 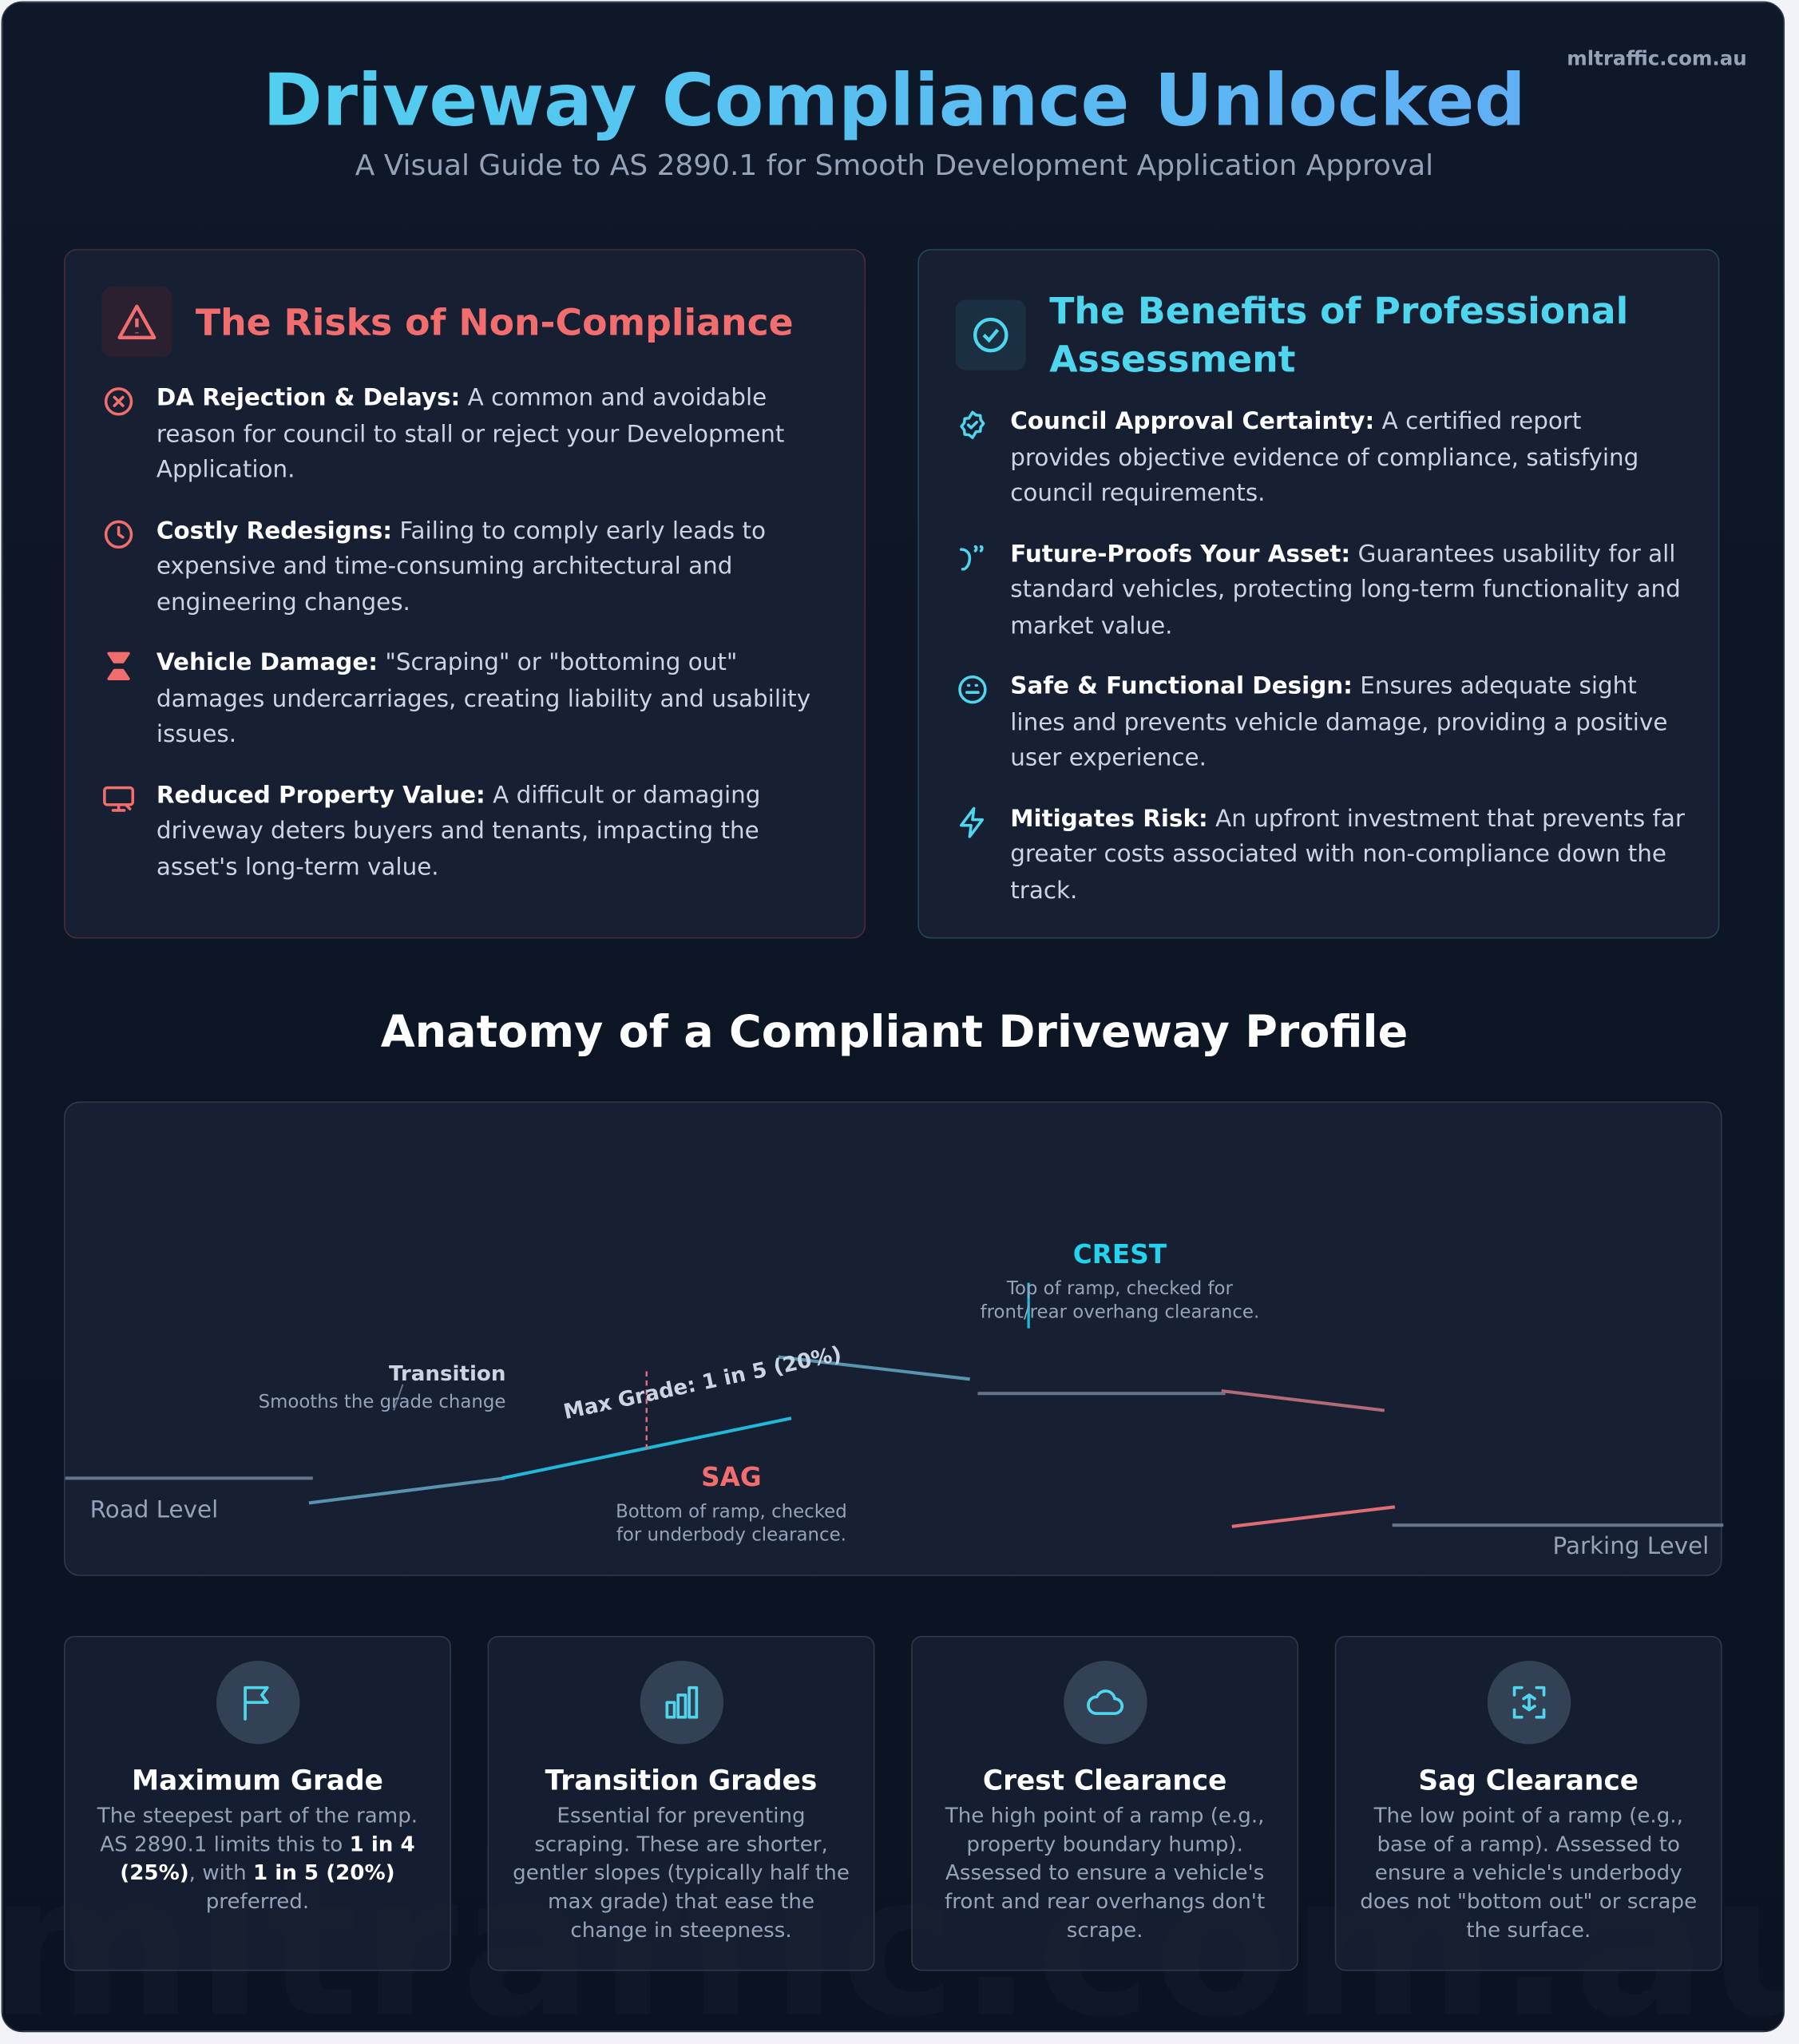 I want to click on item-title: Costly Redesigns:, so click(x=274, y=531).